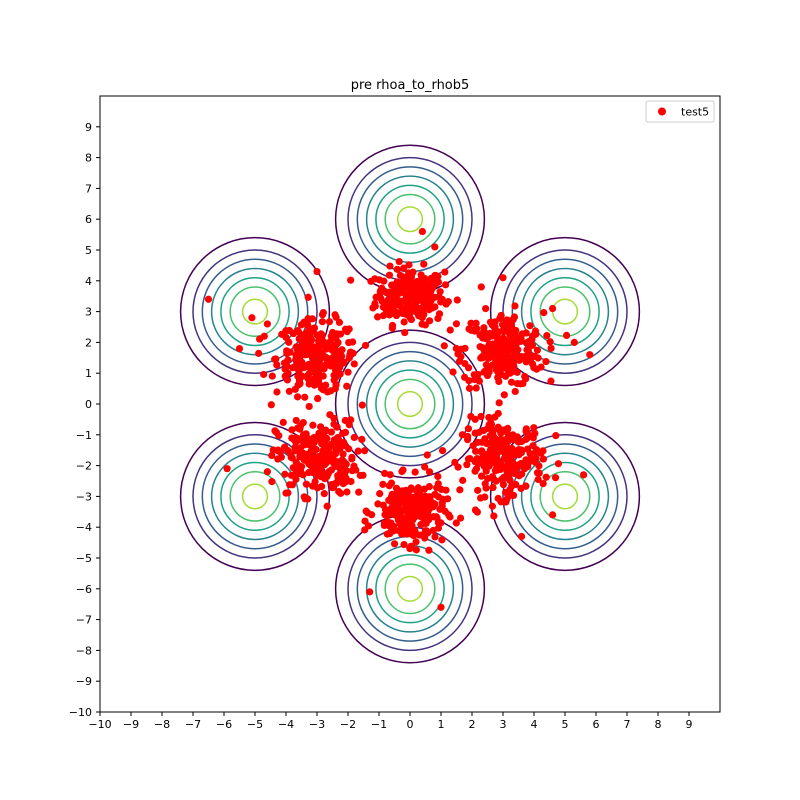 Image resolution: width=800 pixels, height=800 pixels. I want to click on x-tick-label: −8, so click(162, 724).